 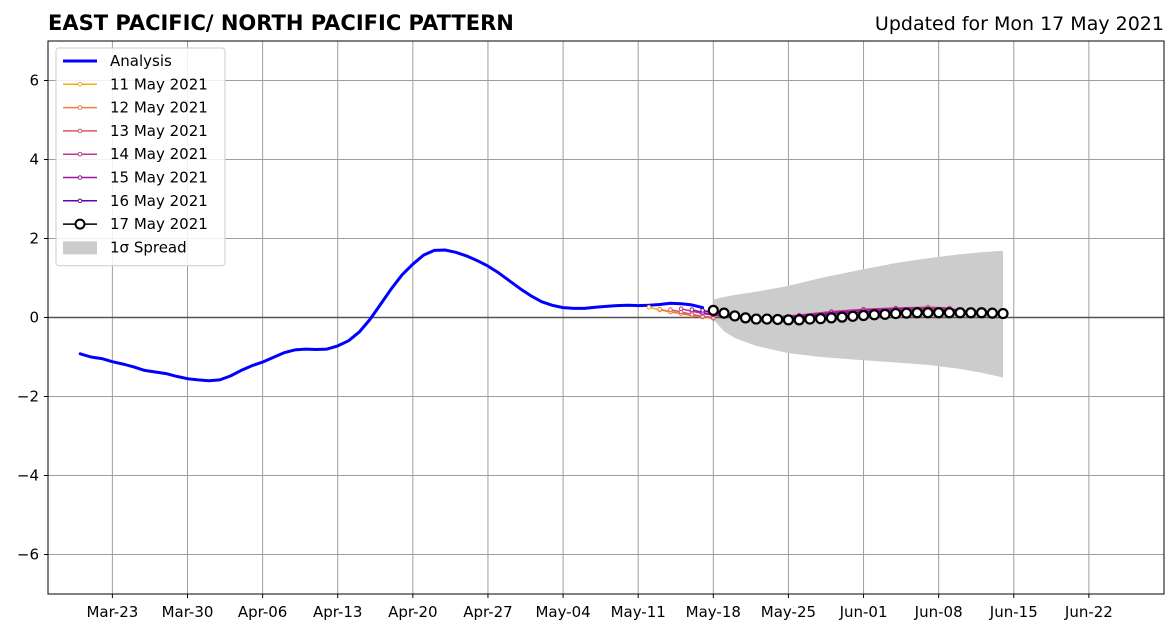 I want to click on x-tick-label: Mar-23, so click(x=112, y=612).